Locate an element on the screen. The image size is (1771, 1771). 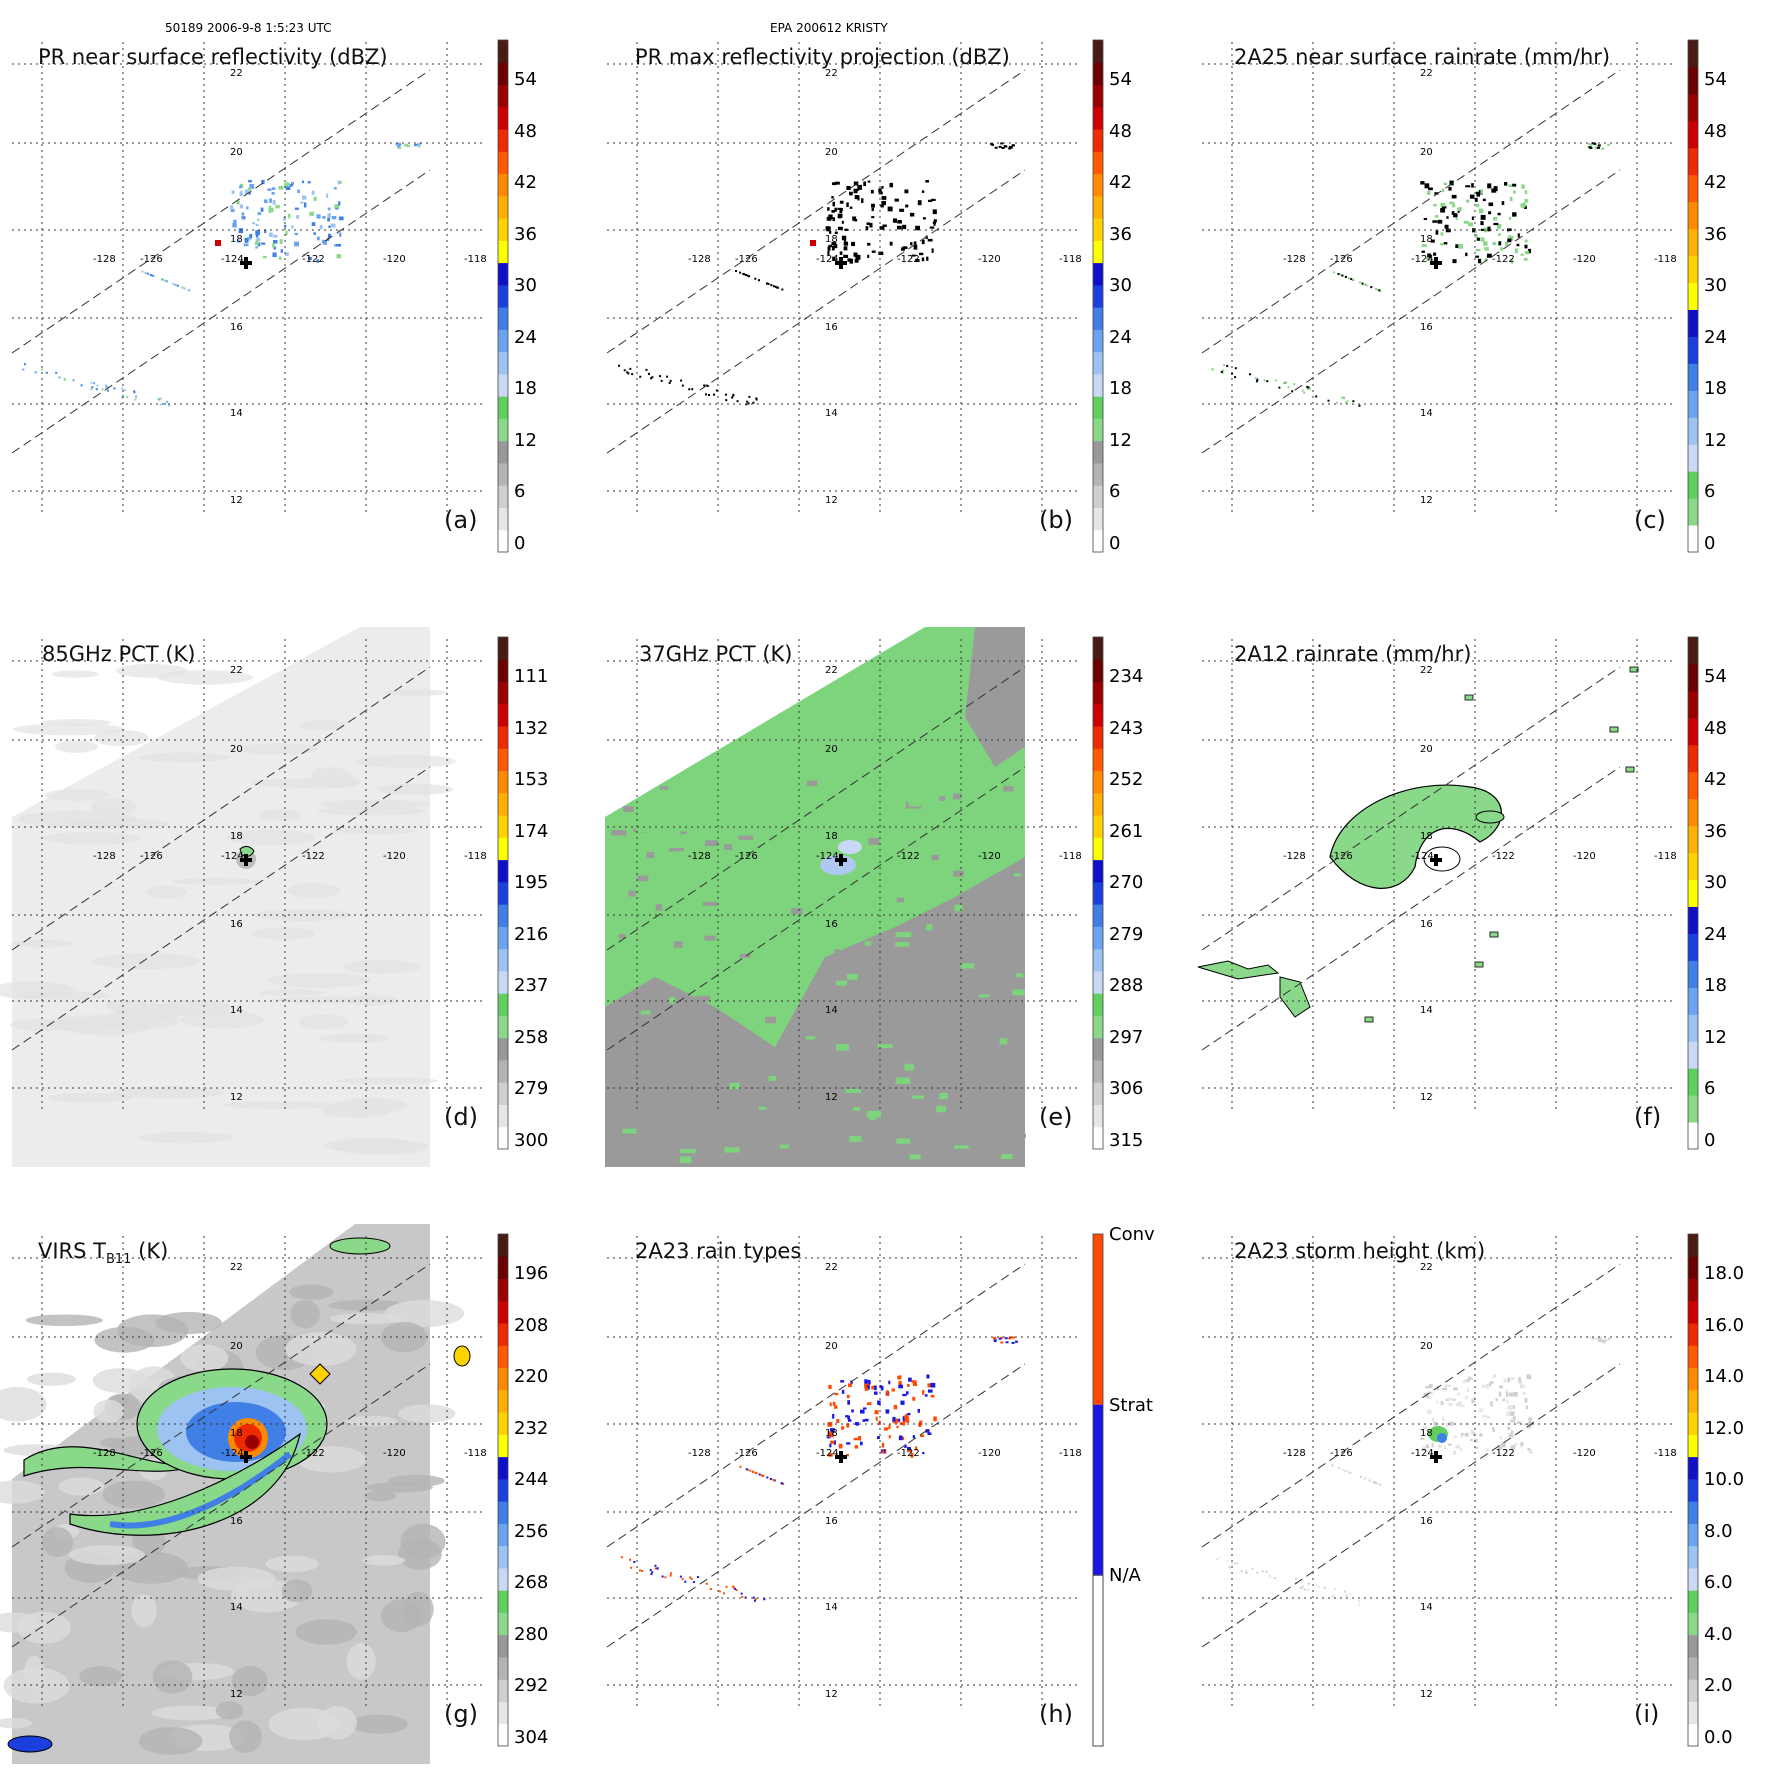
colorbar-tick-label: 279 is located at coordinates (1126, 934).